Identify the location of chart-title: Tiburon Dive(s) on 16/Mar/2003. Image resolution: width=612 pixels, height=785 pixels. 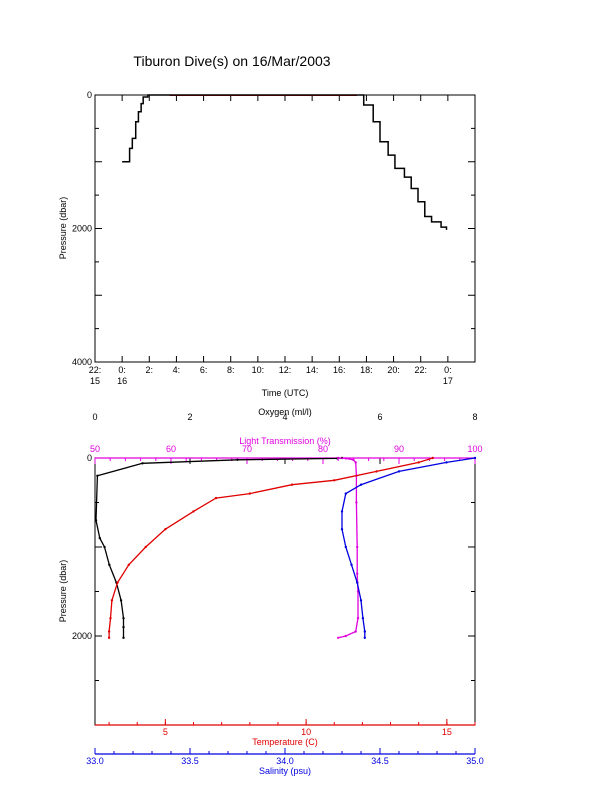
(231, 61).